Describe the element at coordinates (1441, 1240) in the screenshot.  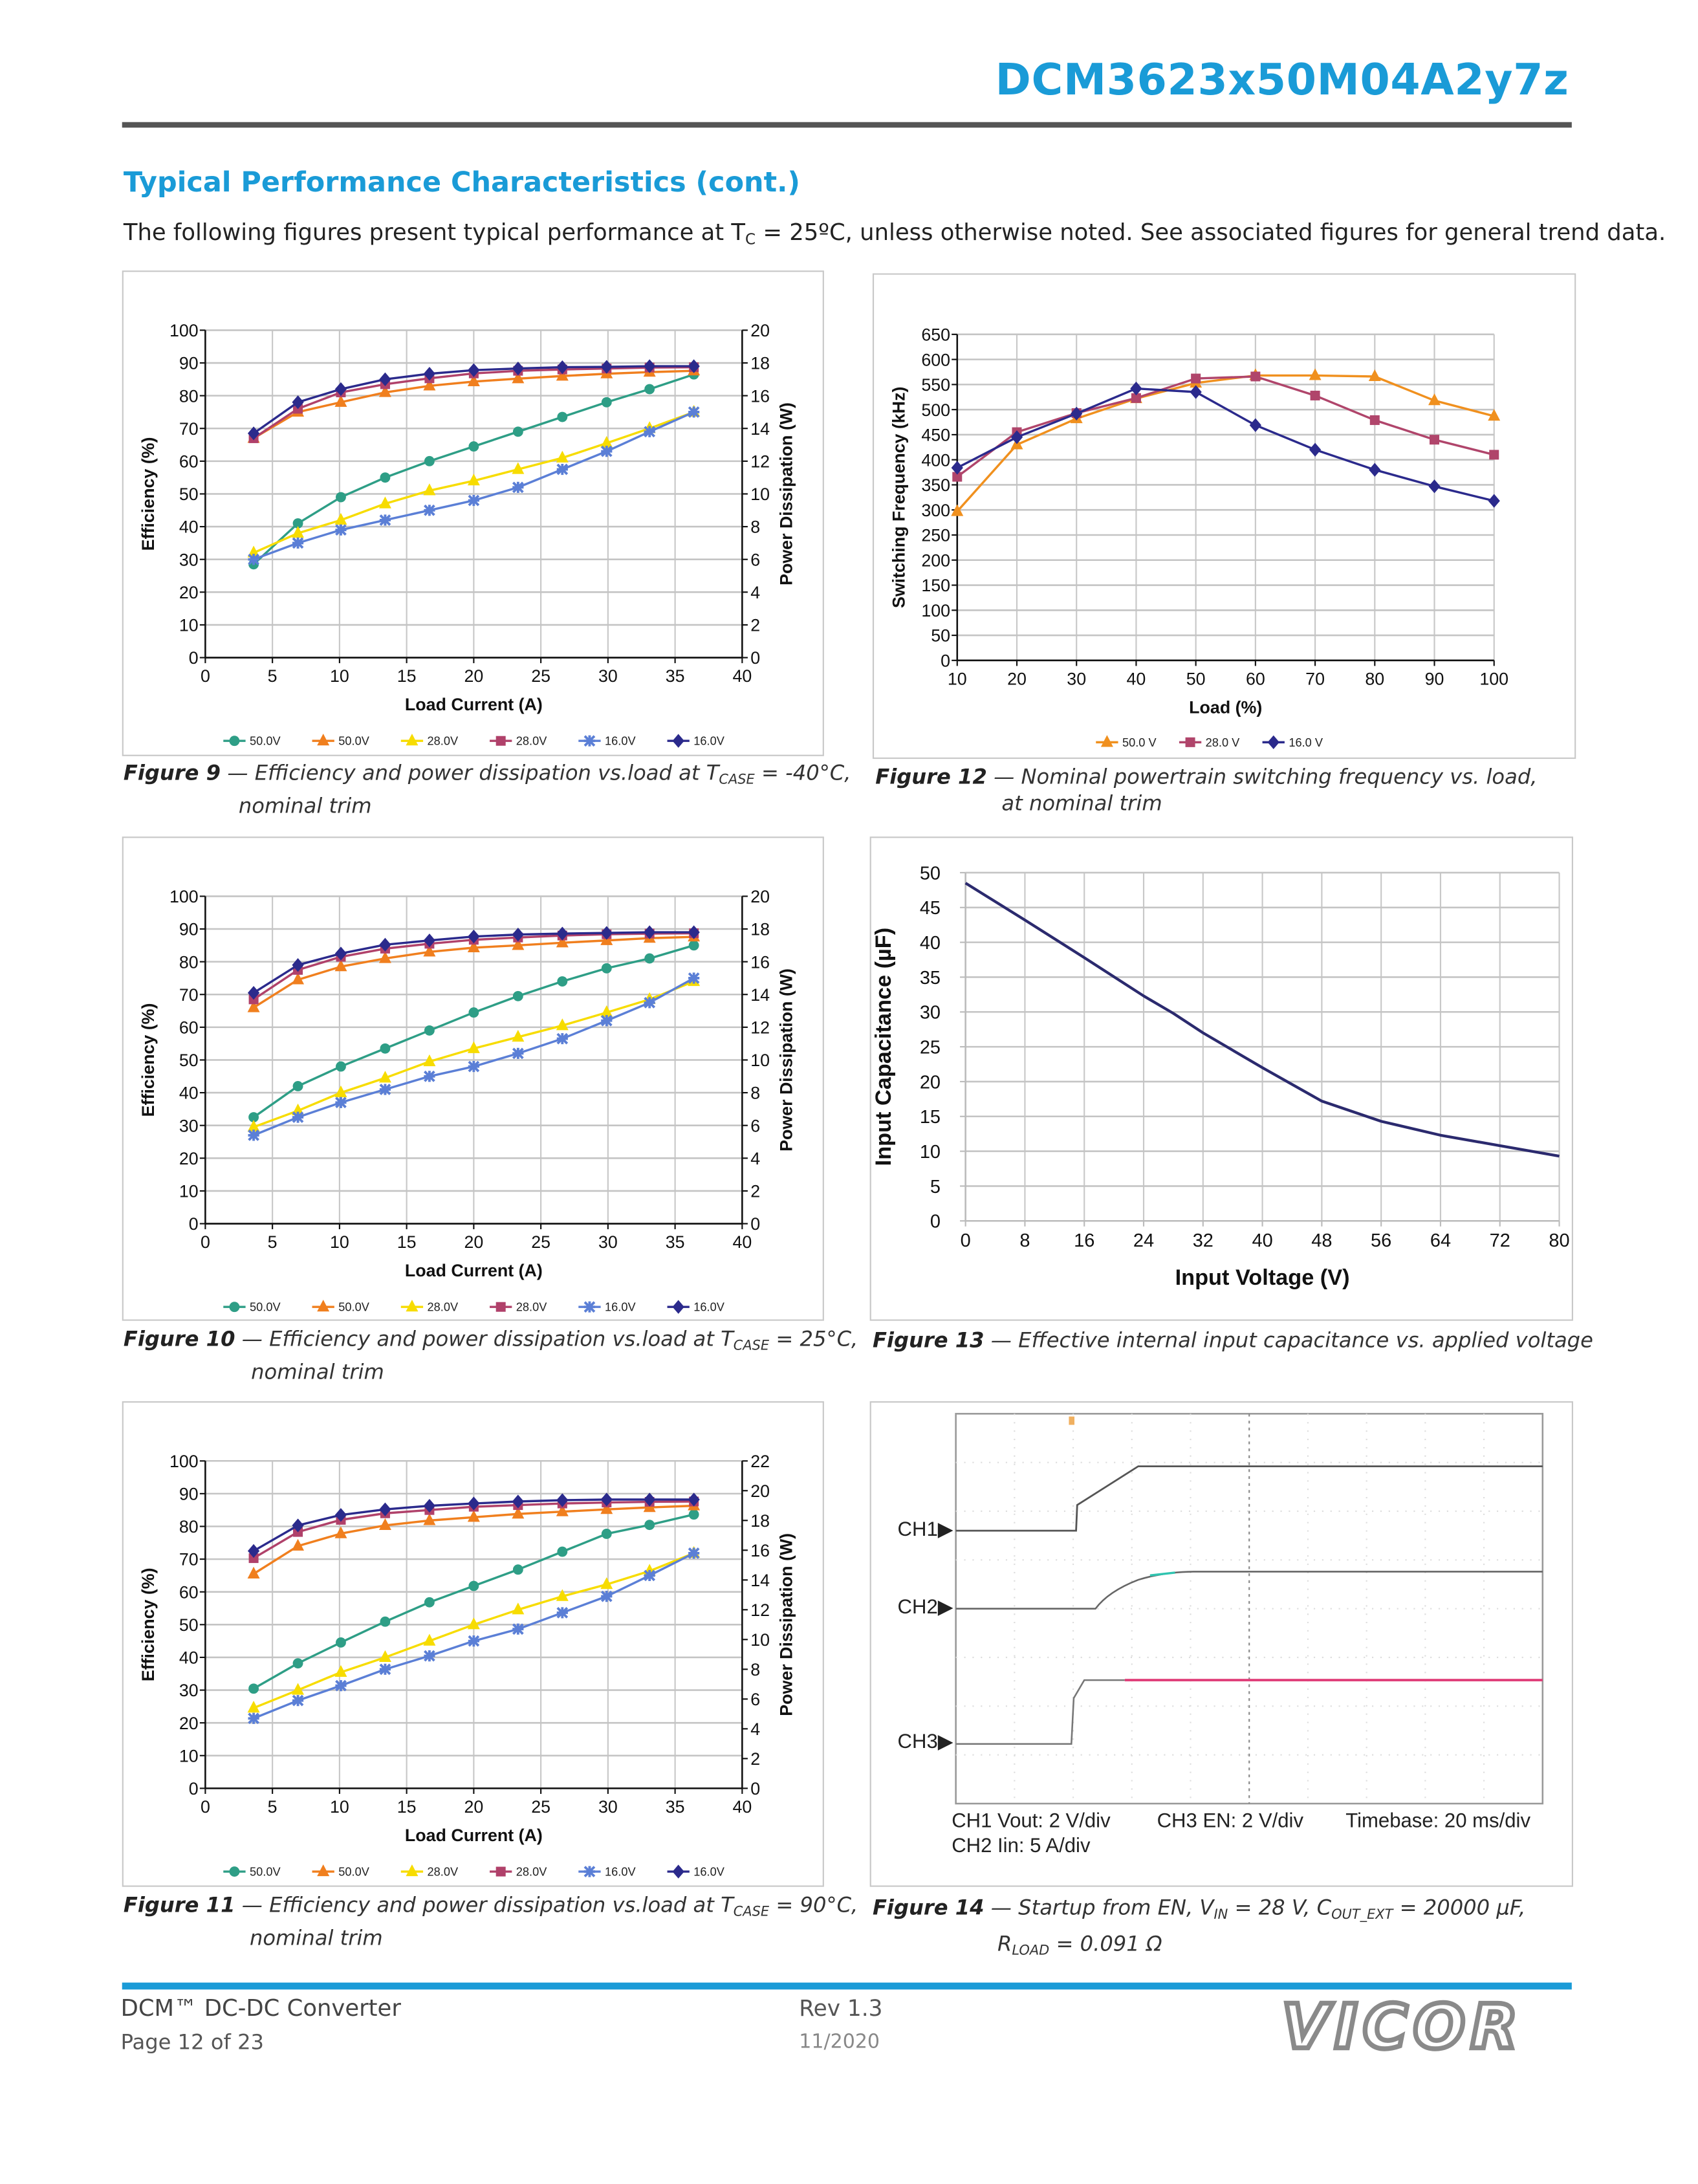
I see `x-tick-label: 64` at that location.